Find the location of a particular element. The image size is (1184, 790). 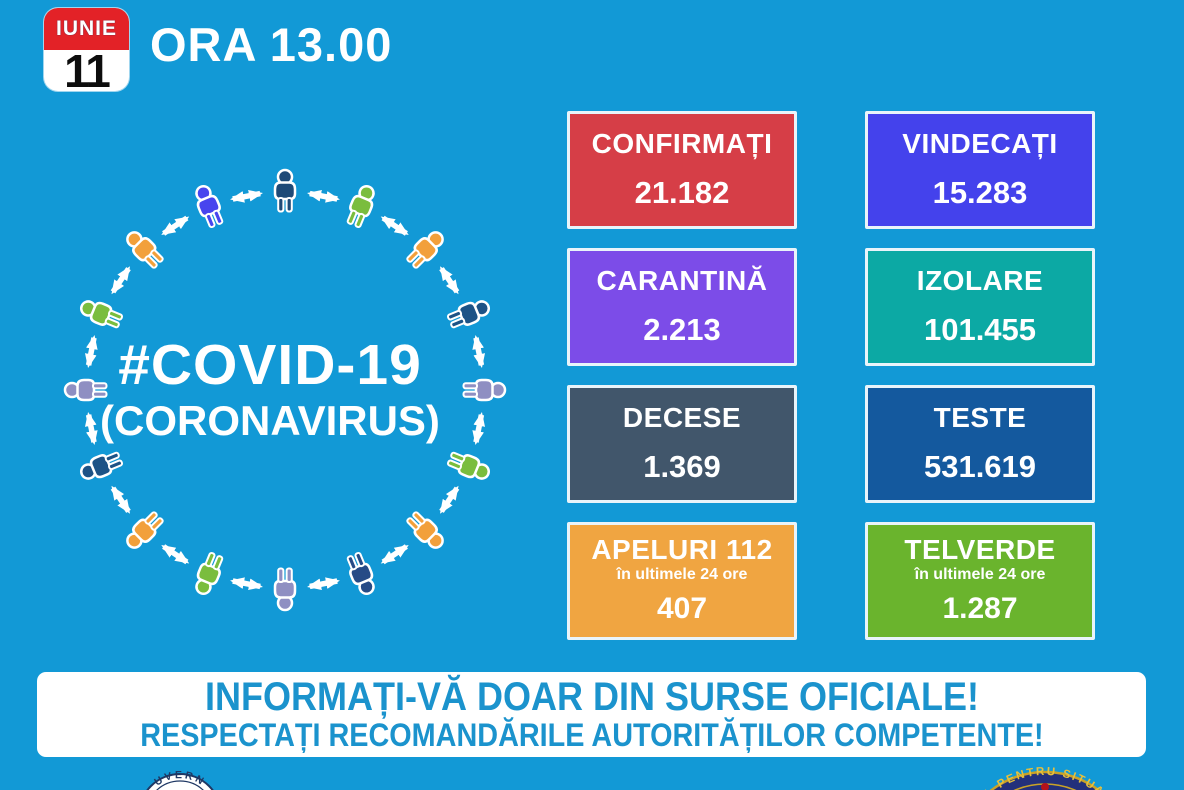

stat-card-label: TESTE is located at coordinates (980, 417).